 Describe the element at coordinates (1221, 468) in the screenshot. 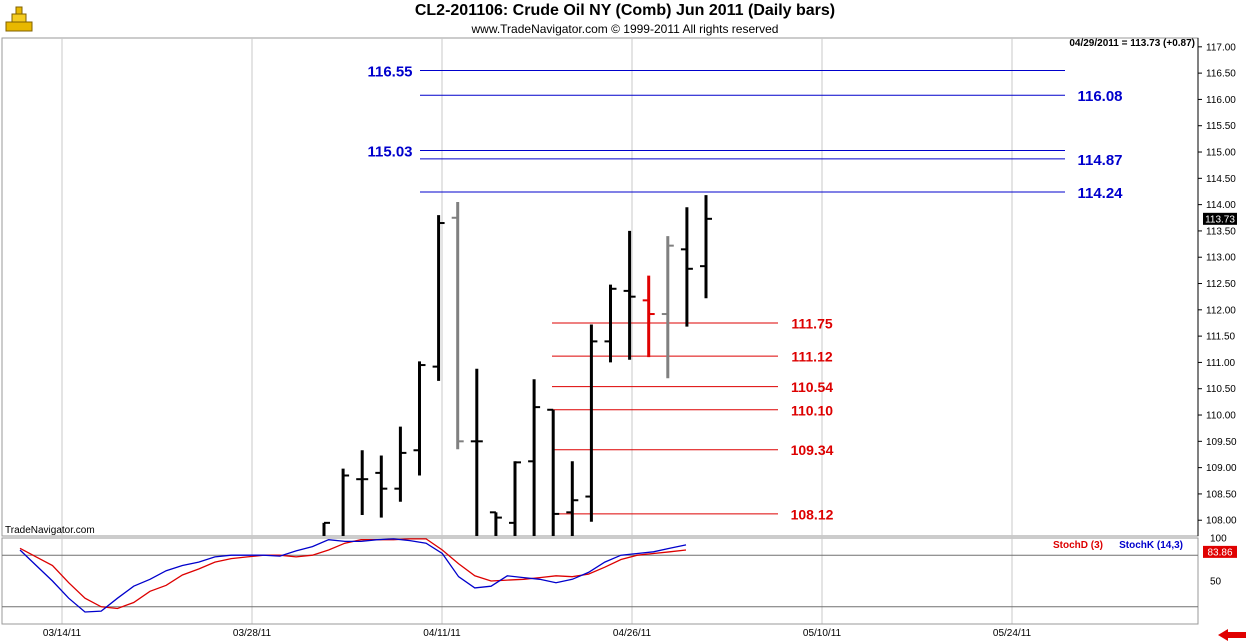

I see `y-tick-label: 109.00` at that location.